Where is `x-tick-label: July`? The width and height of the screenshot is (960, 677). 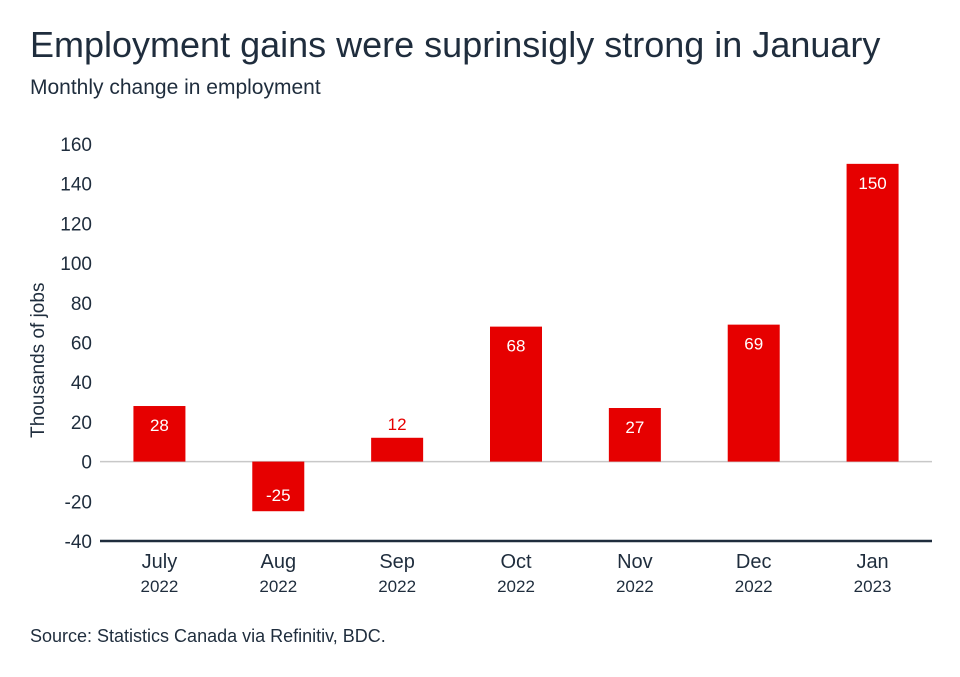 x-tick-label: July is located at coordinates (160, 562).